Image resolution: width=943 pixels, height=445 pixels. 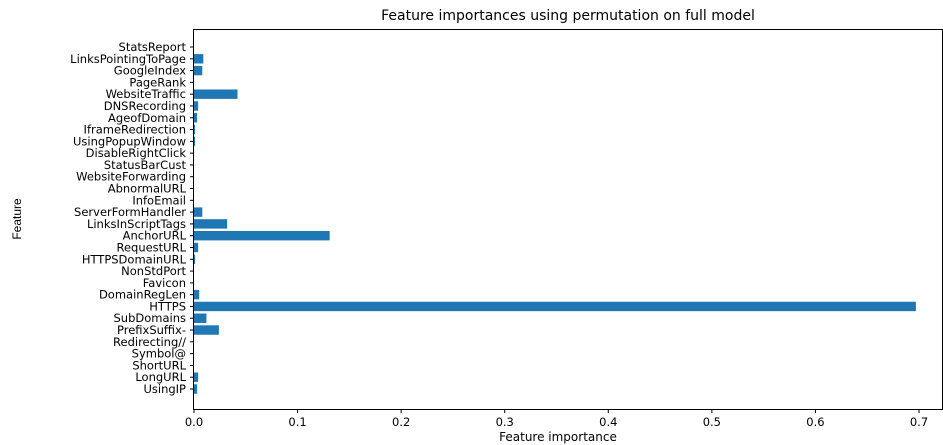 What do you see at coordinates (164, 389) in the screenshot?
I see `y-tick-label-usingip: UsingIP` at bounding box center [164, 389].